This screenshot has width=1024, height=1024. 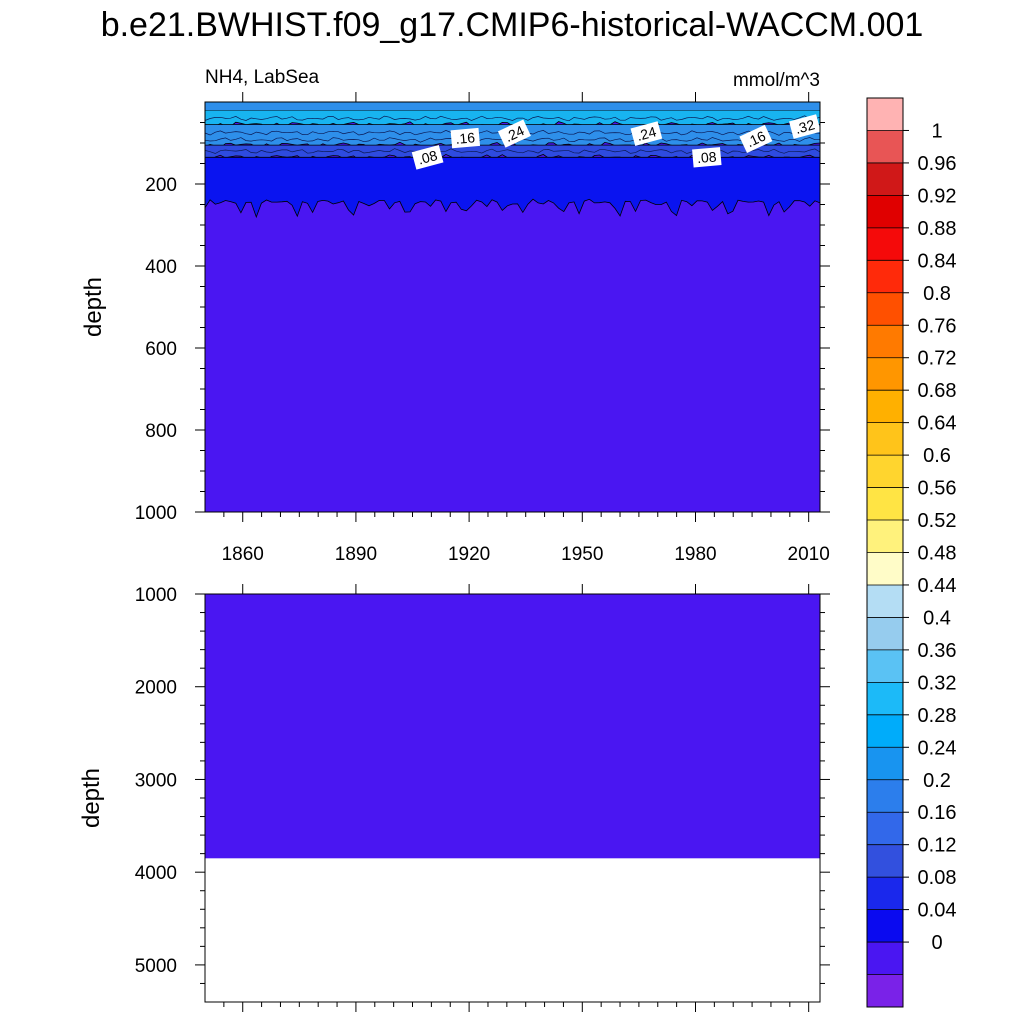 I want to click on x-tick-label: 1890, so click(x=356, y=554).